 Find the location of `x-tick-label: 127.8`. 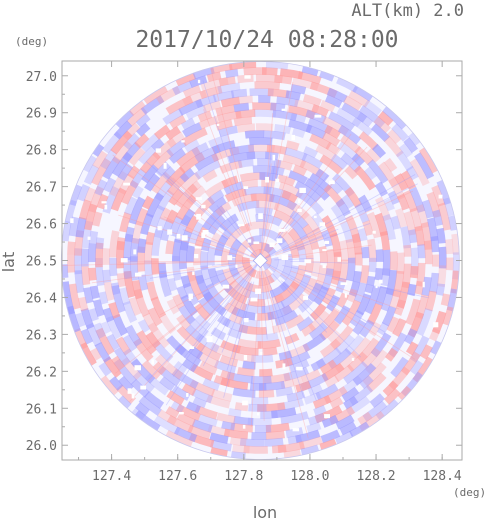

x-tick-label: 127.8 is located at coordinates (243, 476).